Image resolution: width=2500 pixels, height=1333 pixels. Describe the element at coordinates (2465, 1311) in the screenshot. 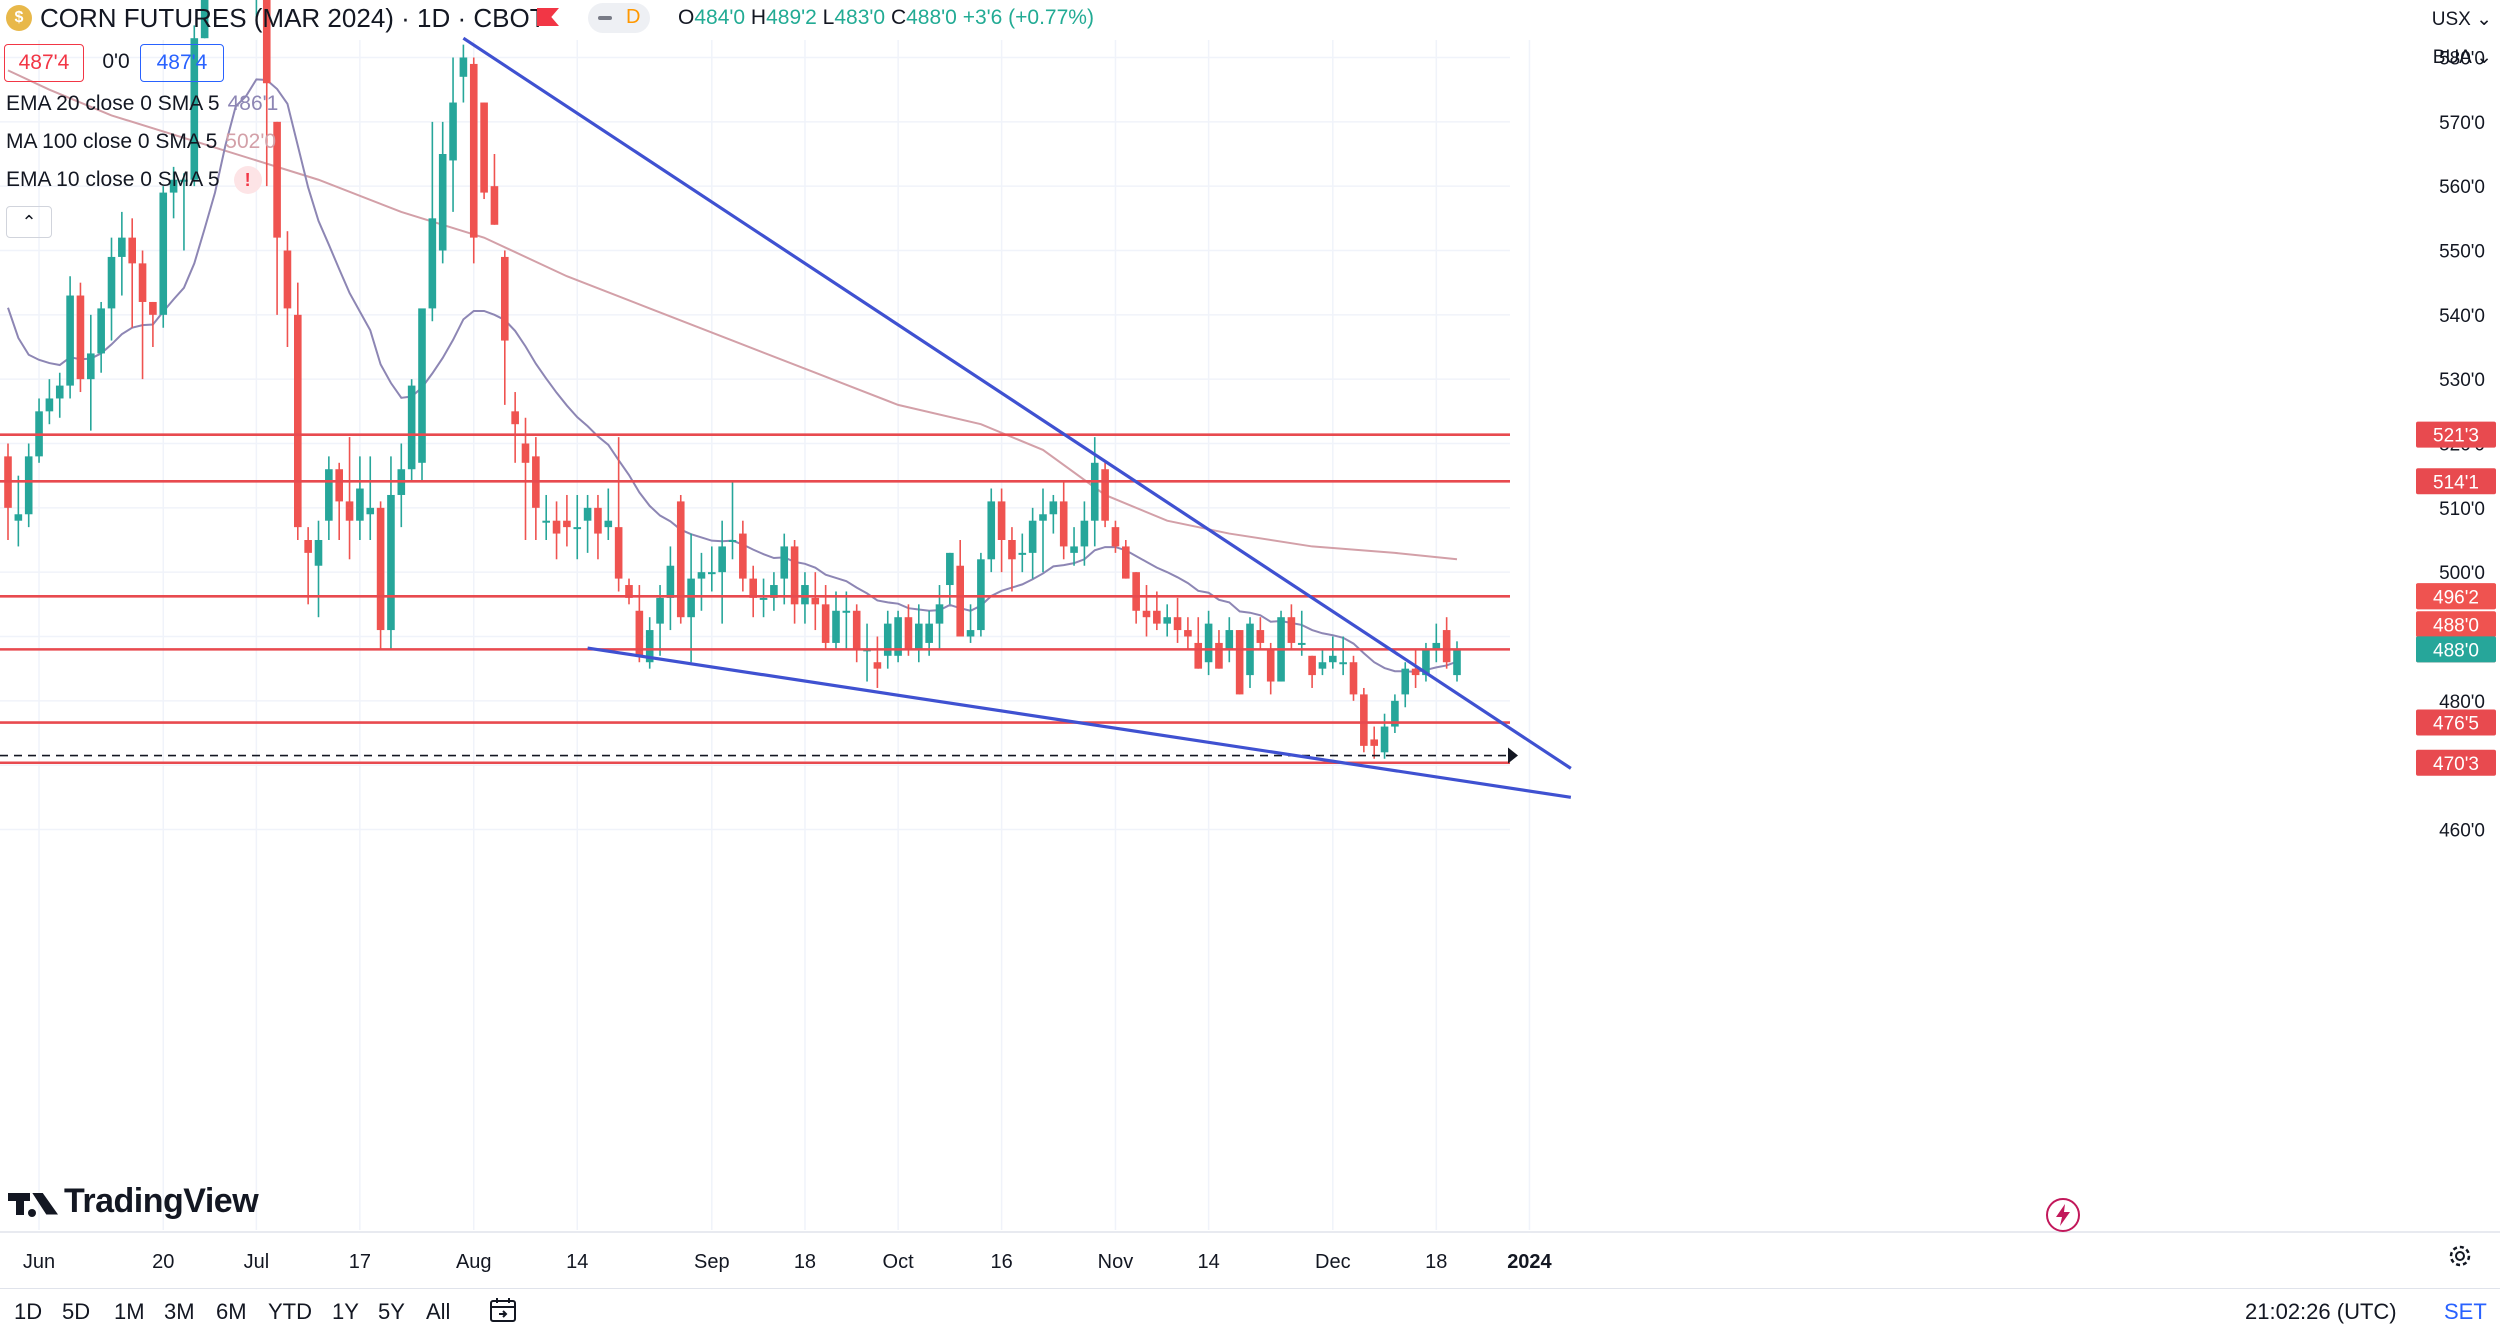

I see `session-button: SET` at that location.